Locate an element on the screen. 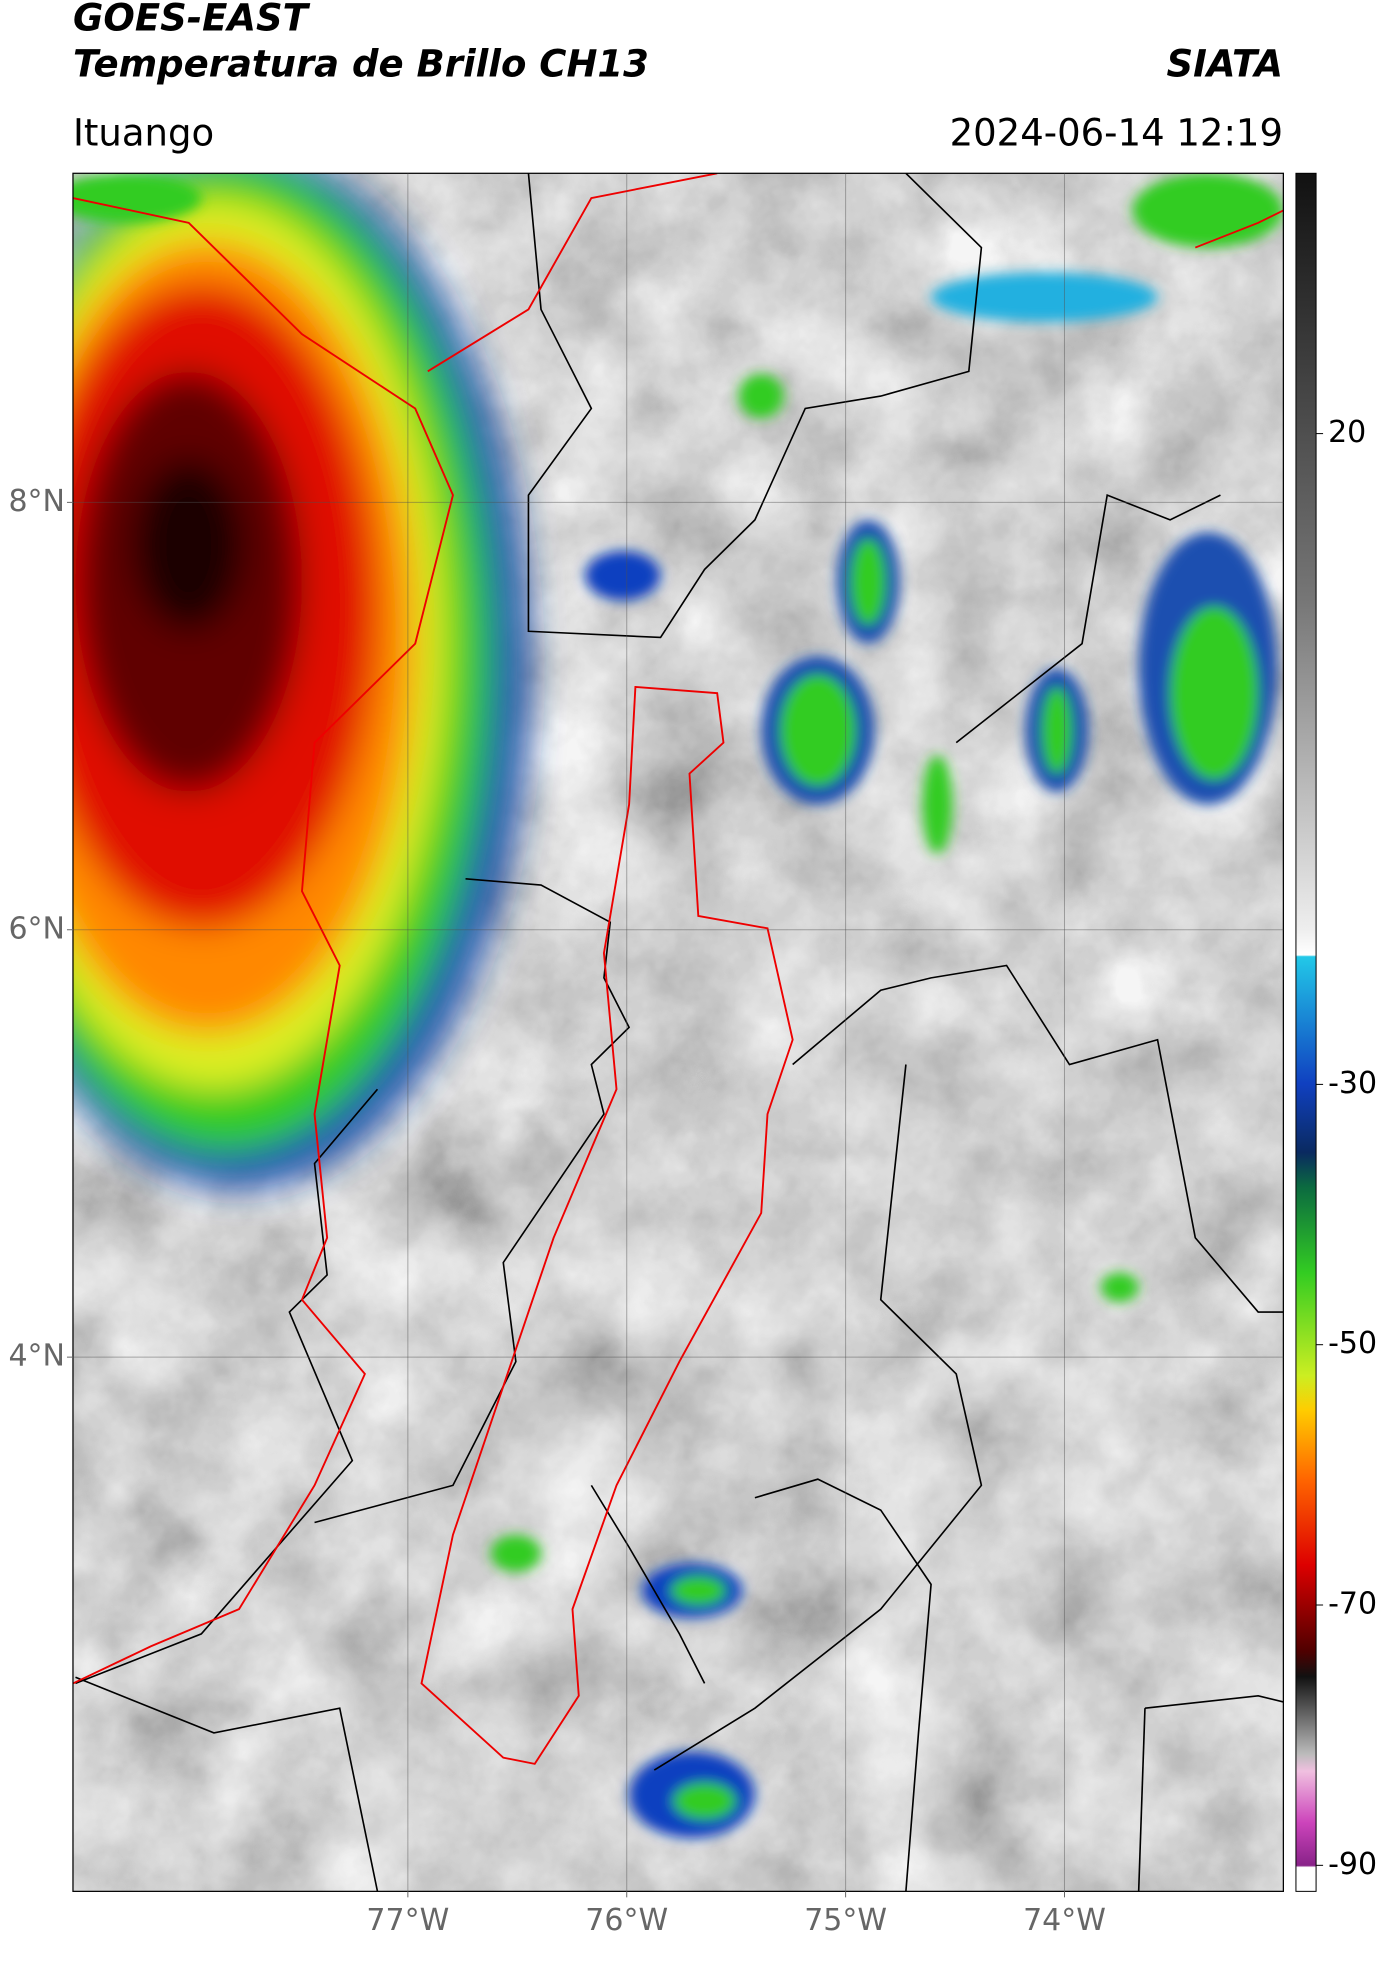 The width and height of the screenshot is (1384, 1985). y-tick-label: 6°N is located at coordinates (36, 928).